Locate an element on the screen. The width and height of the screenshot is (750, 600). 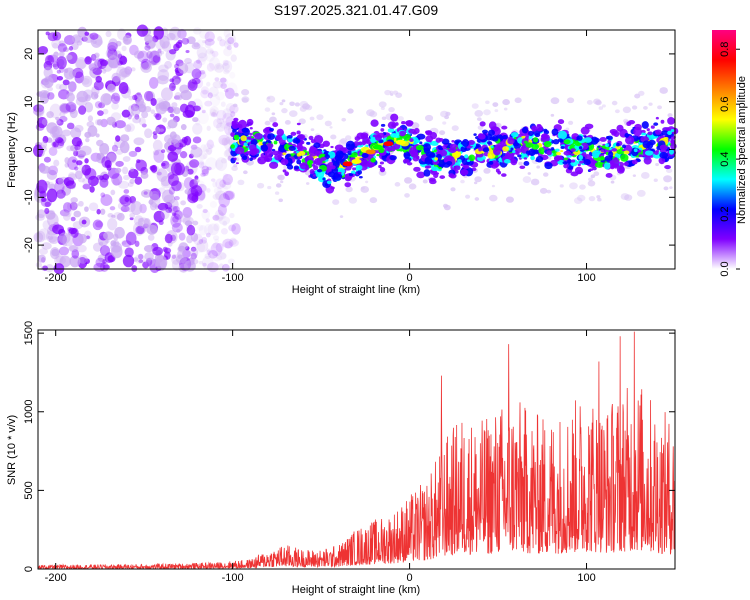
snr-x-label: Height of straight line (km) is located at coordinates (356, 590).